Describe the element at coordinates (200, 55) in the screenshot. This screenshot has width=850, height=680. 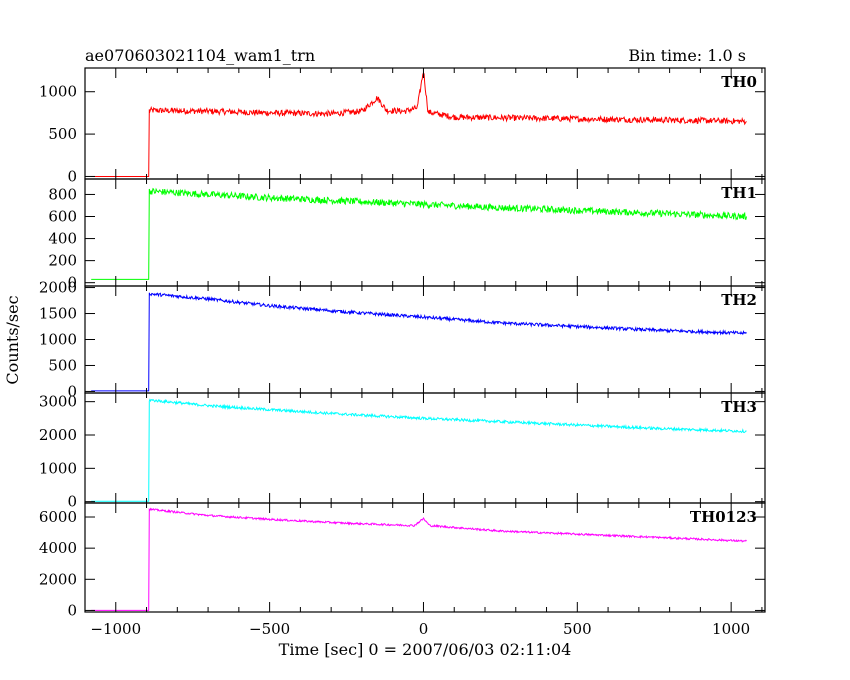
I see `chart-title: ae070603021104_wam1_trn` at that location.